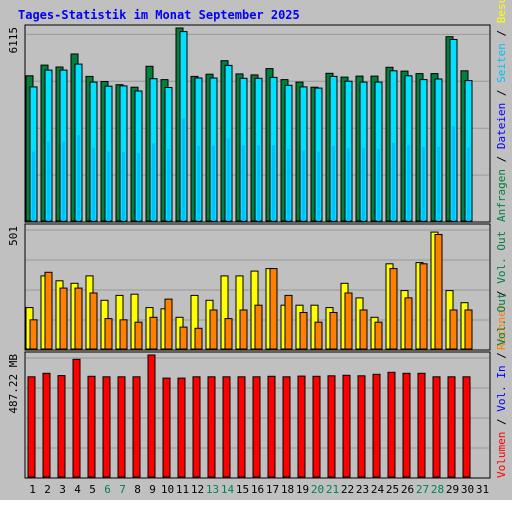  I want to click on x-tick-label-day-16: 16, so click(257, 489).